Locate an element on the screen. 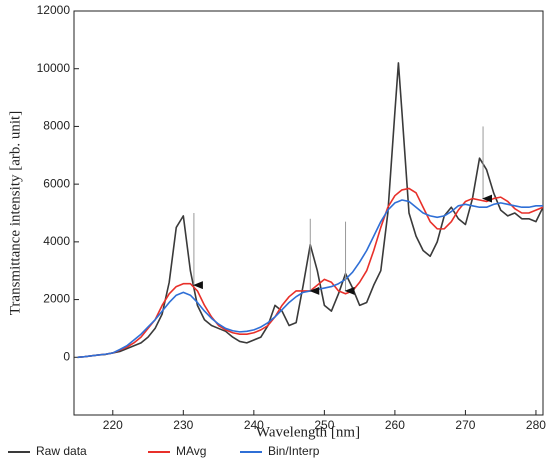  x-tick-label: 270 is located at coordinates (465, 425).